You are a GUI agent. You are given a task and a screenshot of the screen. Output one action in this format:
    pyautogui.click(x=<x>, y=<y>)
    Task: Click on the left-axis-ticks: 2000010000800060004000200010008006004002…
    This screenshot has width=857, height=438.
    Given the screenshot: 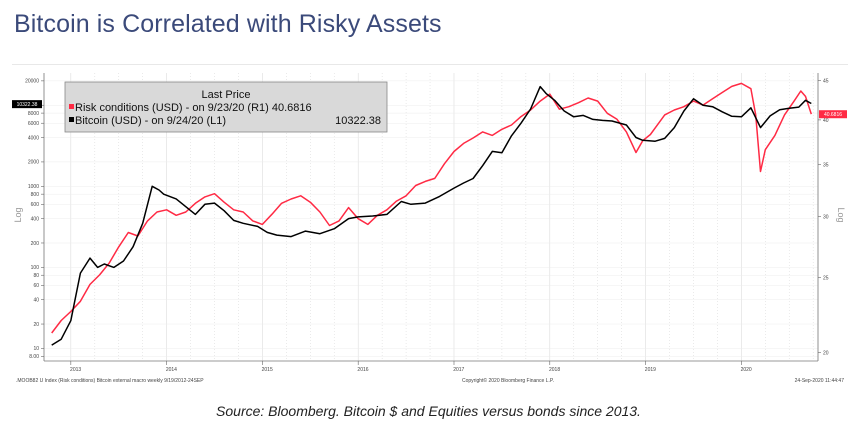 What is the action you would take?
    pyautogui.click(x=28, y=219)
    